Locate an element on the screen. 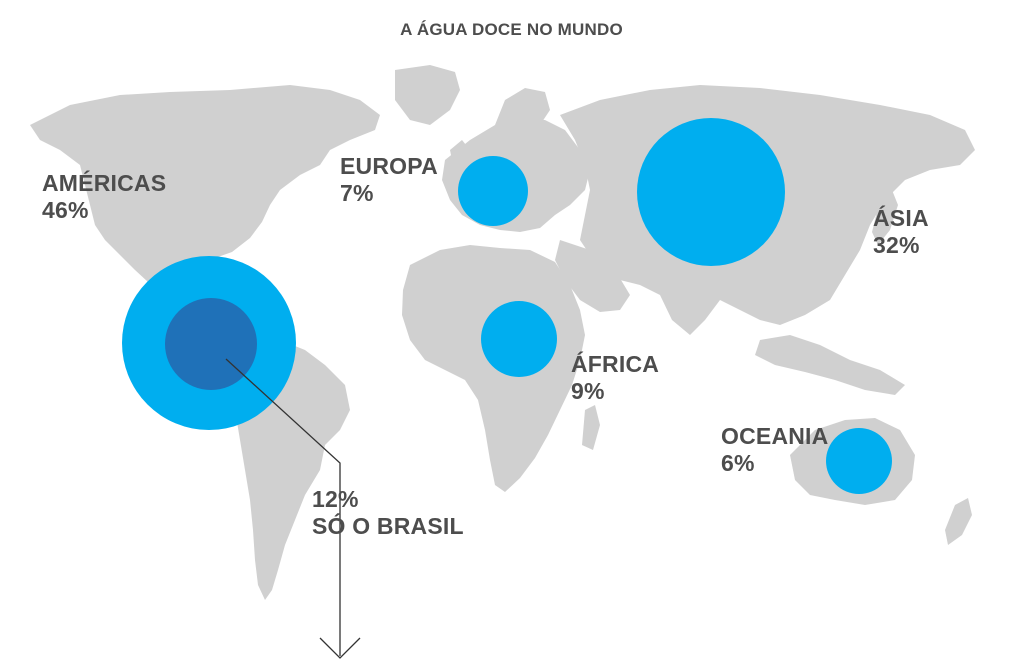 Image resolution: width=1023 pixels, height=662 pixels. bubble-oceania is located at coordinates (859, 461).